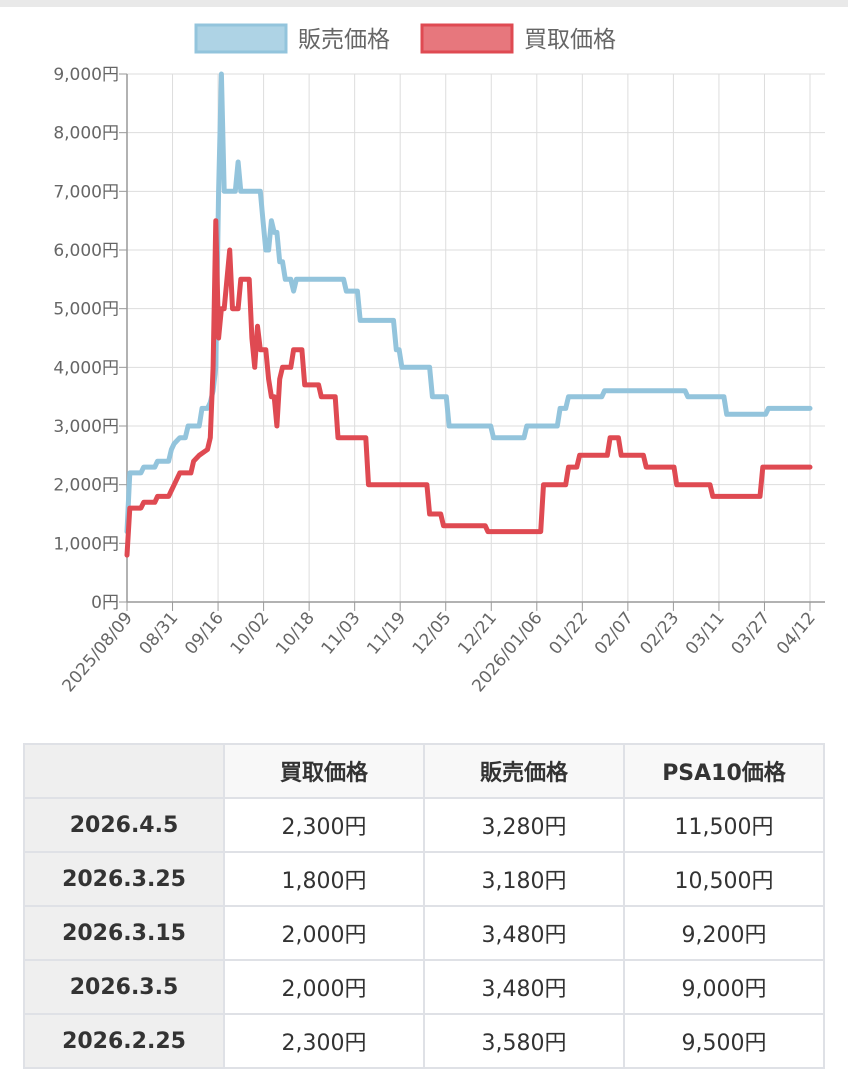  Describe the element at coordinates (204, 633) in the screenshot. I see `x-tick-label: 09/16` at that location.